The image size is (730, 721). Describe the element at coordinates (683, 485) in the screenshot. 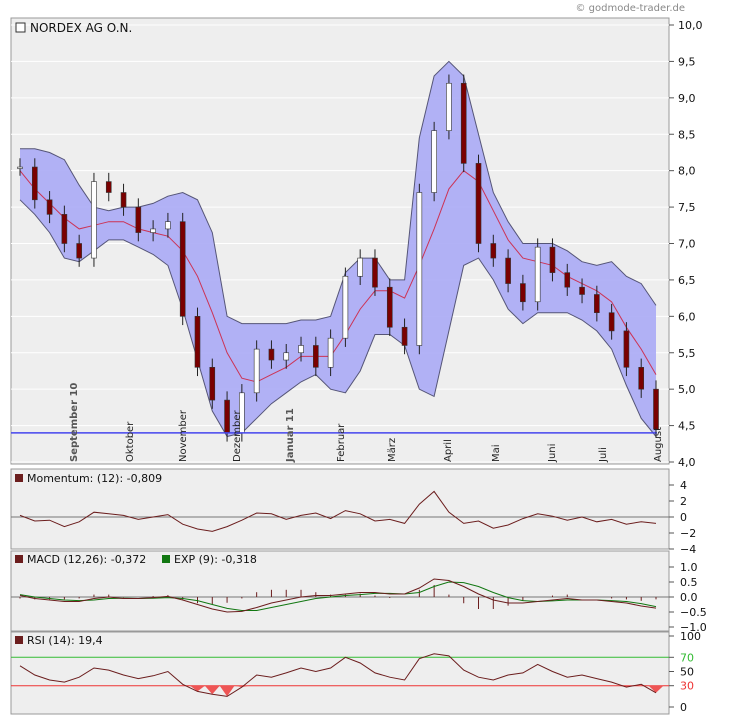

I see `ytick-label: 4` at that location.